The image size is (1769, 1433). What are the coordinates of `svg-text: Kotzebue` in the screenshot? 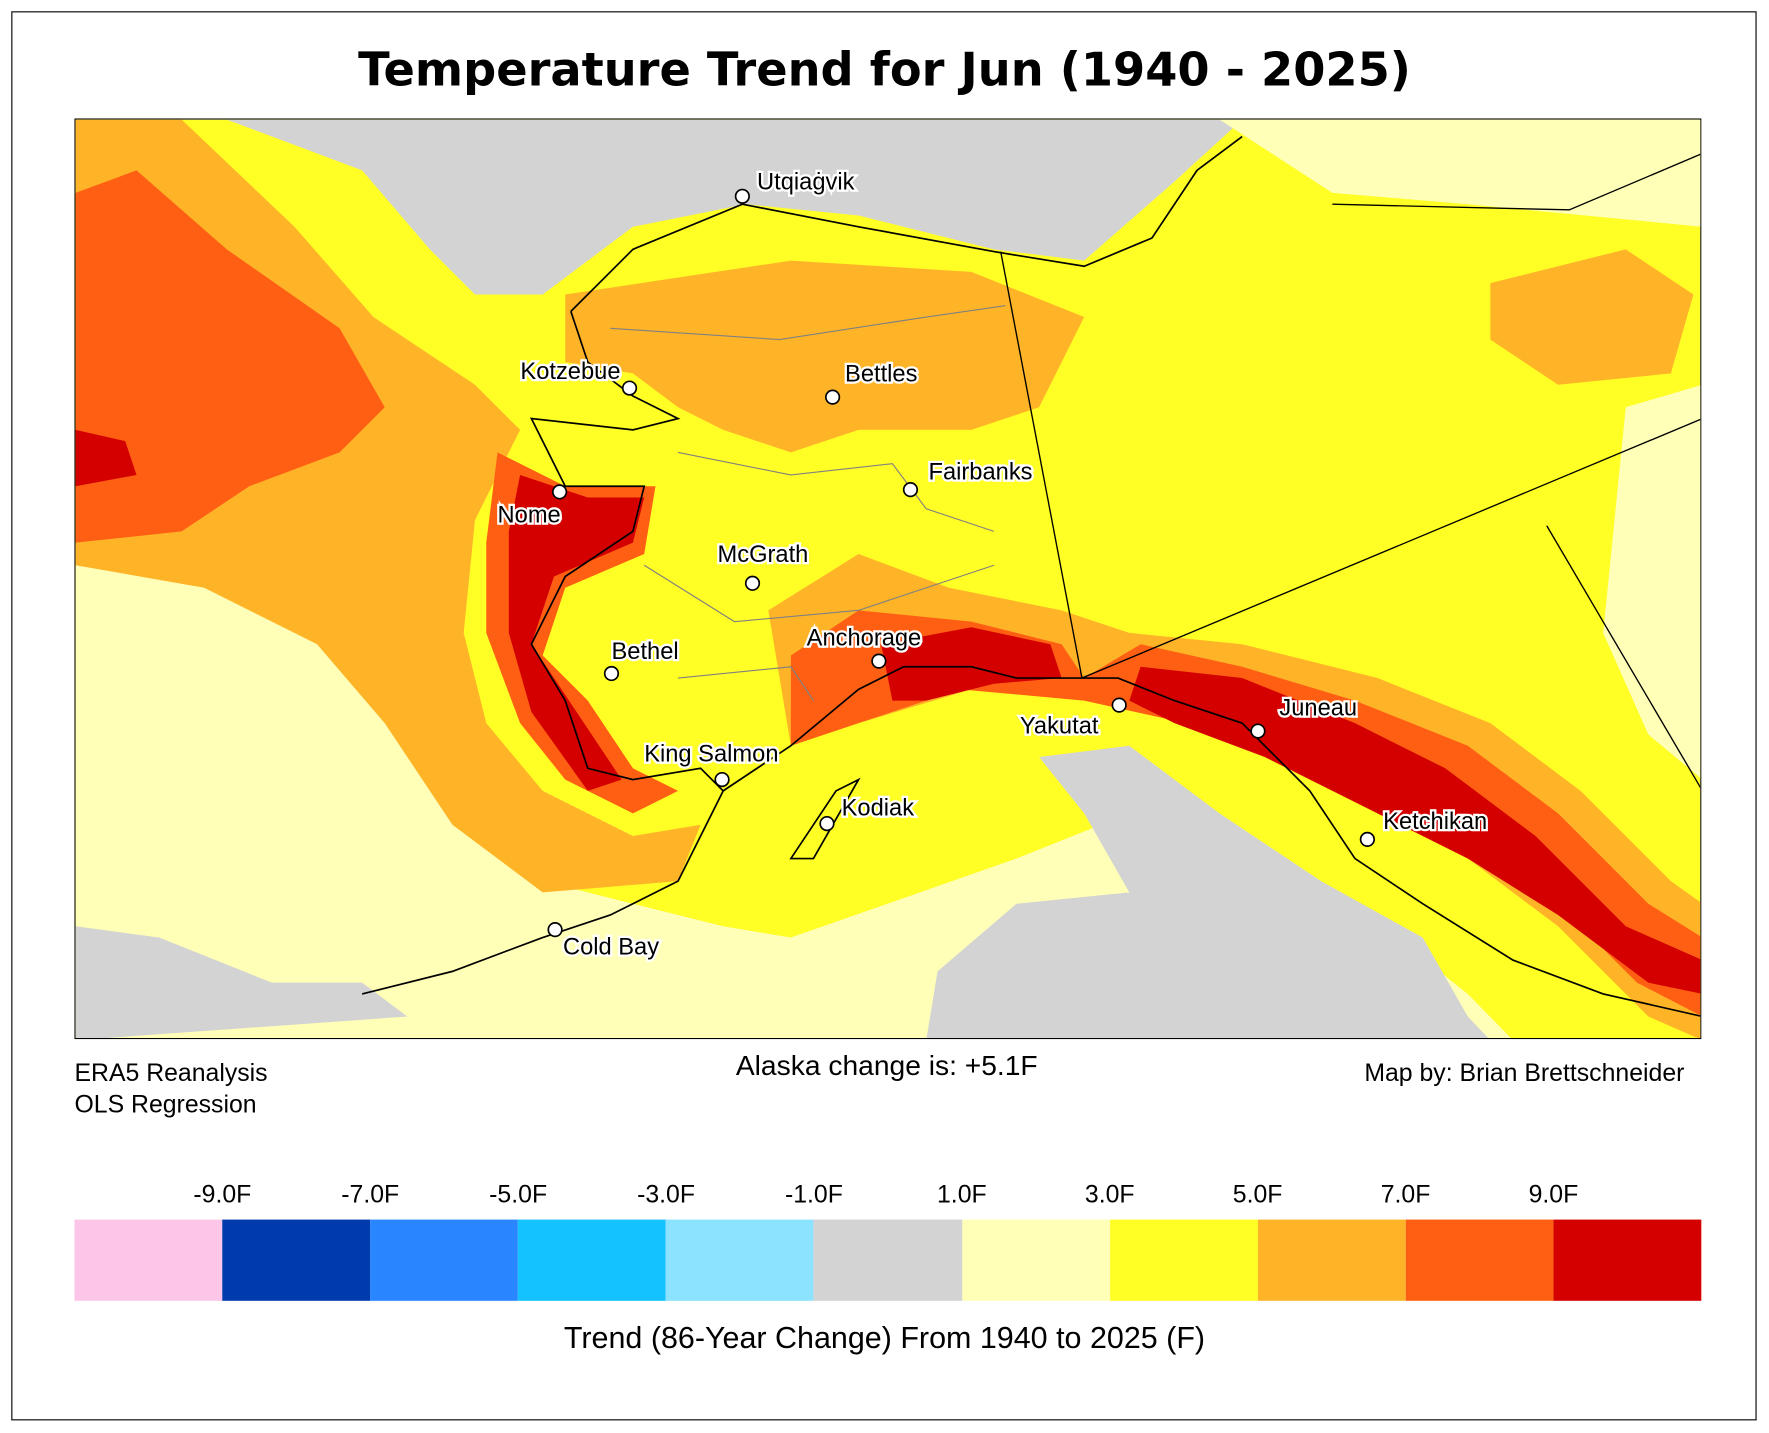 It's located at (570, 372).